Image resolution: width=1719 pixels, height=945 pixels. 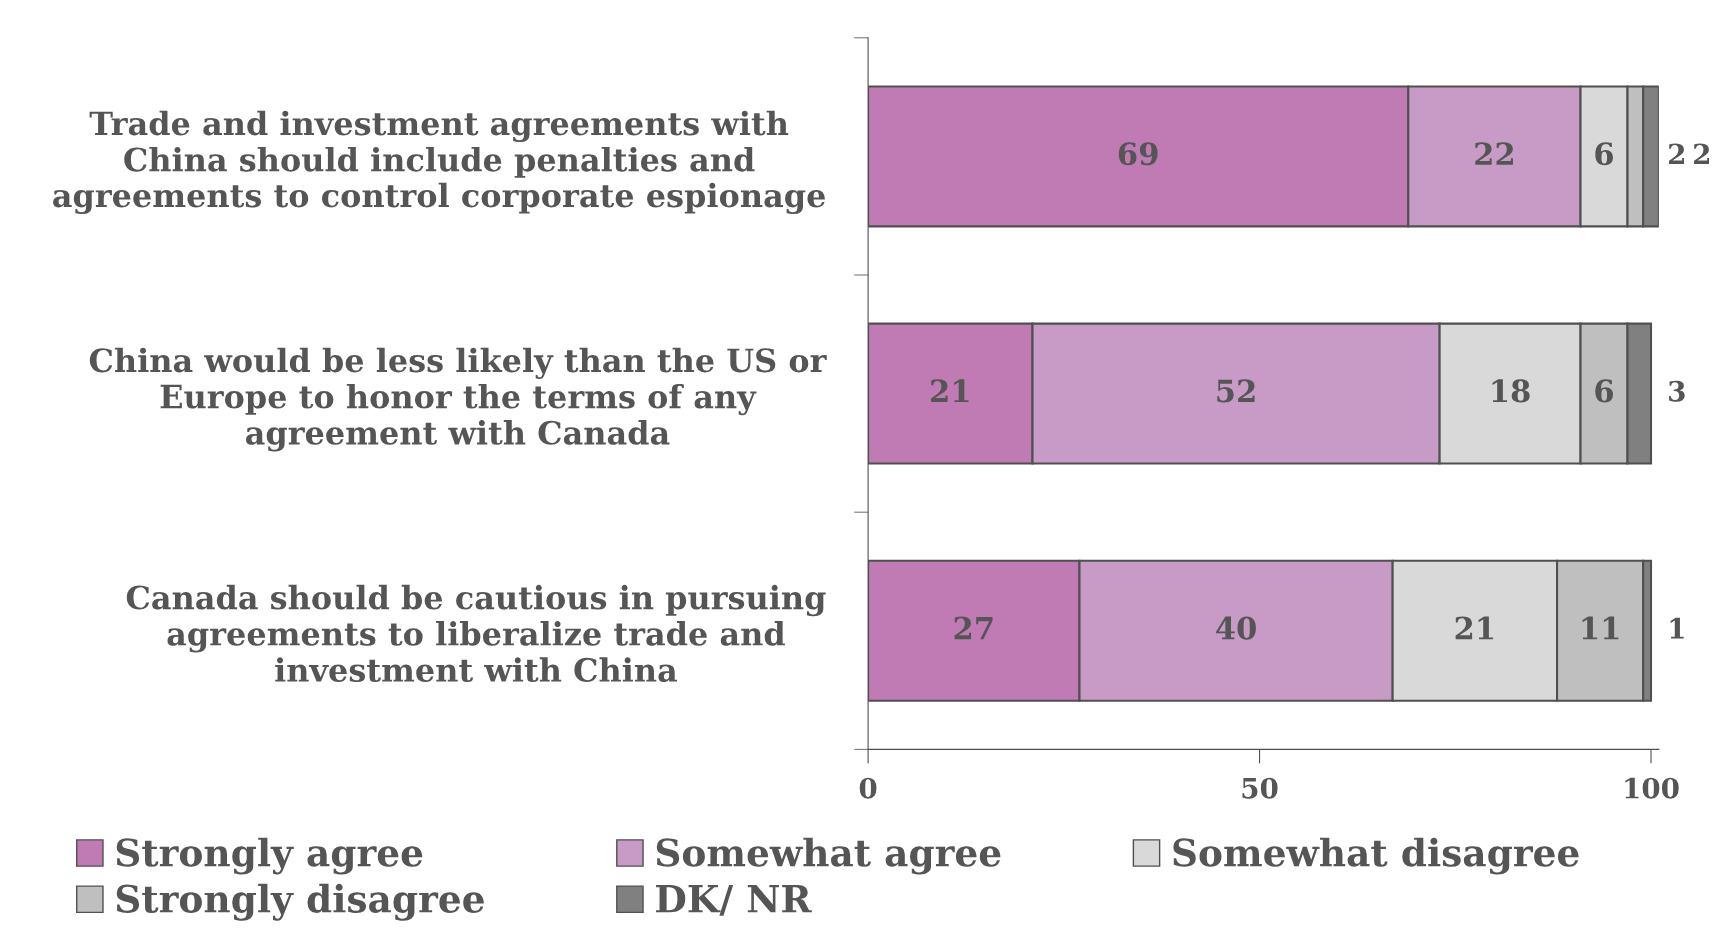 What do you see at coordinates (1677, 628) in the screenshot?
I see `data-label: 1` at bounding box center [1677, 628].